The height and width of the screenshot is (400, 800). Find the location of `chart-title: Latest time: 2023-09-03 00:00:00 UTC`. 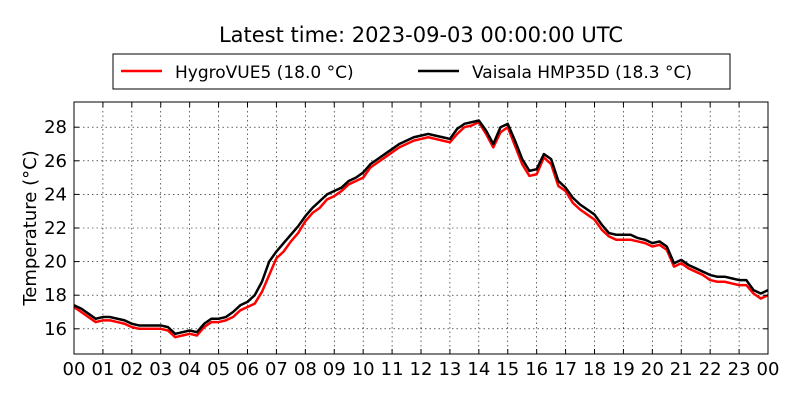

chart-title: Latest time: 2023-09-03 00:00:00 UTC is located at coordinates (421, 35).